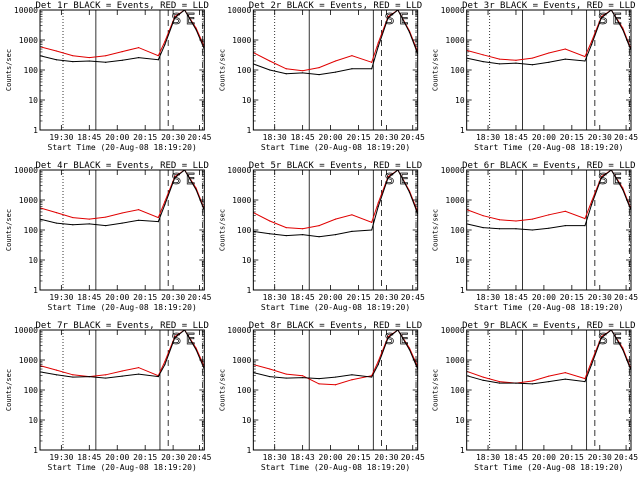  What do you see at coordinates (121, 326) in the screenshot?
I see `chart-title: Det 7r BLACK = Events, RED = LLD` at bounding box center [121, 326].